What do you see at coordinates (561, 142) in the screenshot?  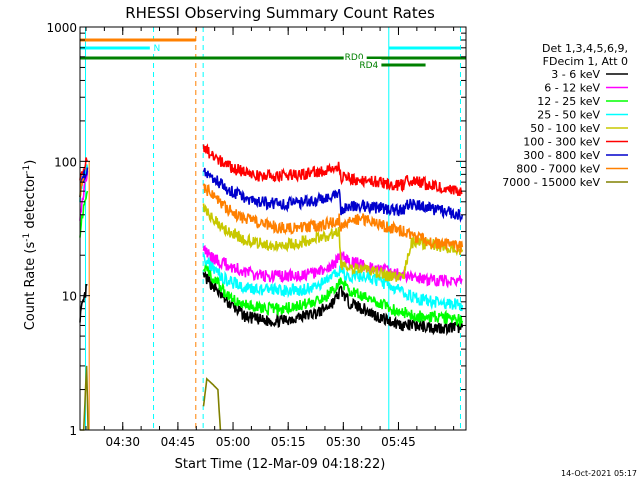 I see `legend-label: 100 - 300 keV` at bounding box center [561, 142].